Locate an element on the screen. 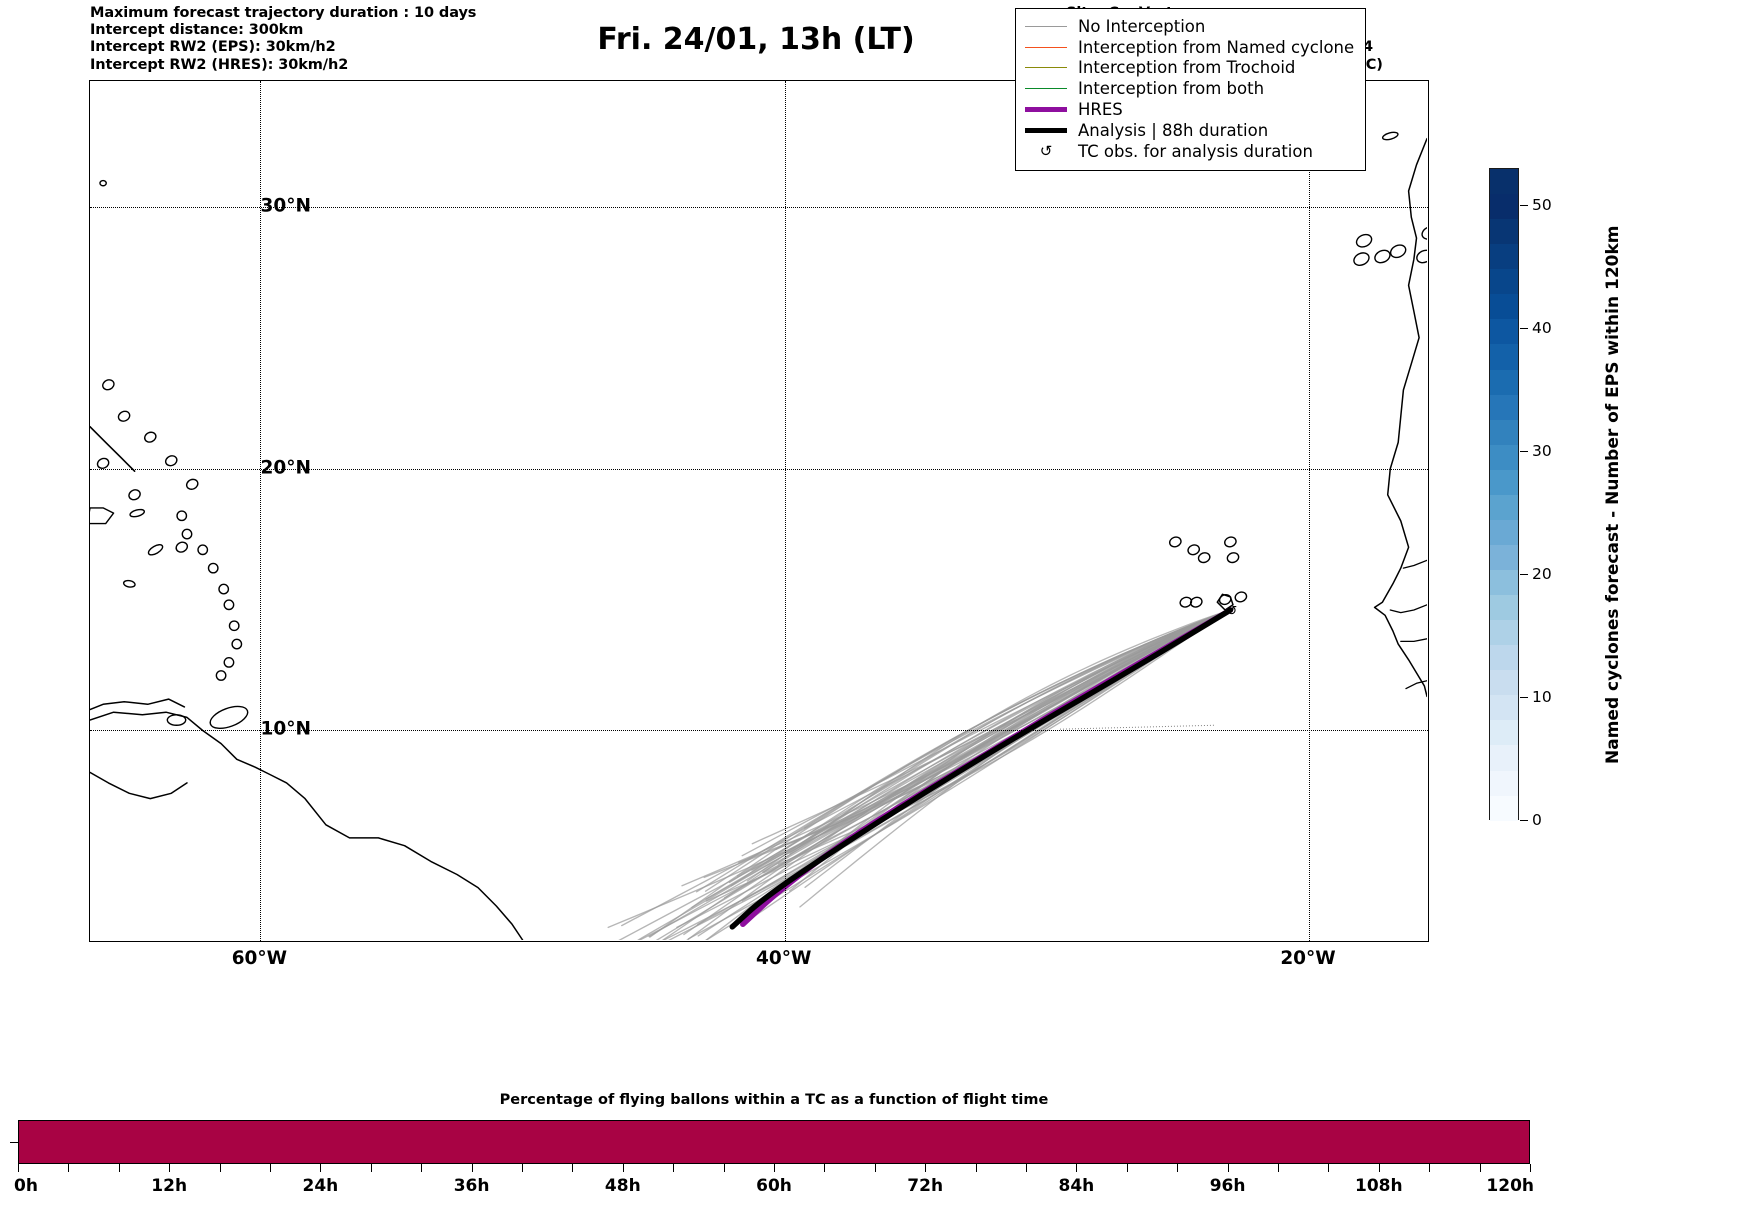 The width and height of the screenshot is (1748, 1213). legend-item-label: No Interception is located at coordinates (1142, 26).